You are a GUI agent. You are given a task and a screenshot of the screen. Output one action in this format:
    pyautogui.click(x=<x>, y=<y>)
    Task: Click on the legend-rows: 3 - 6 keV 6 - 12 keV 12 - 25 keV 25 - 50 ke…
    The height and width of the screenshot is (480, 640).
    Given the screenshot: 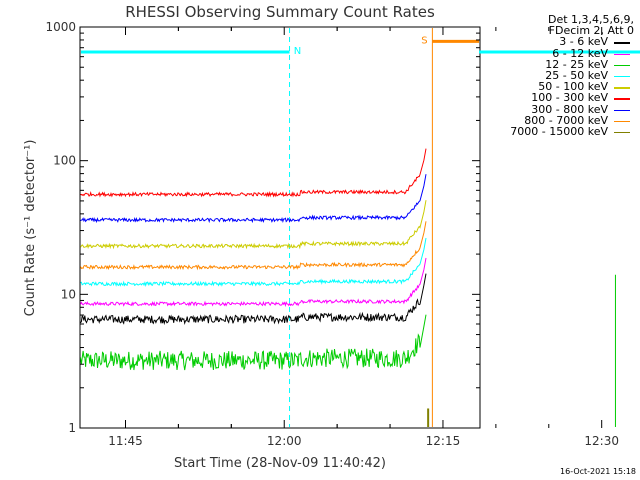 What is the action you would take?
    pyautogui.click(x=559, y=86)
    